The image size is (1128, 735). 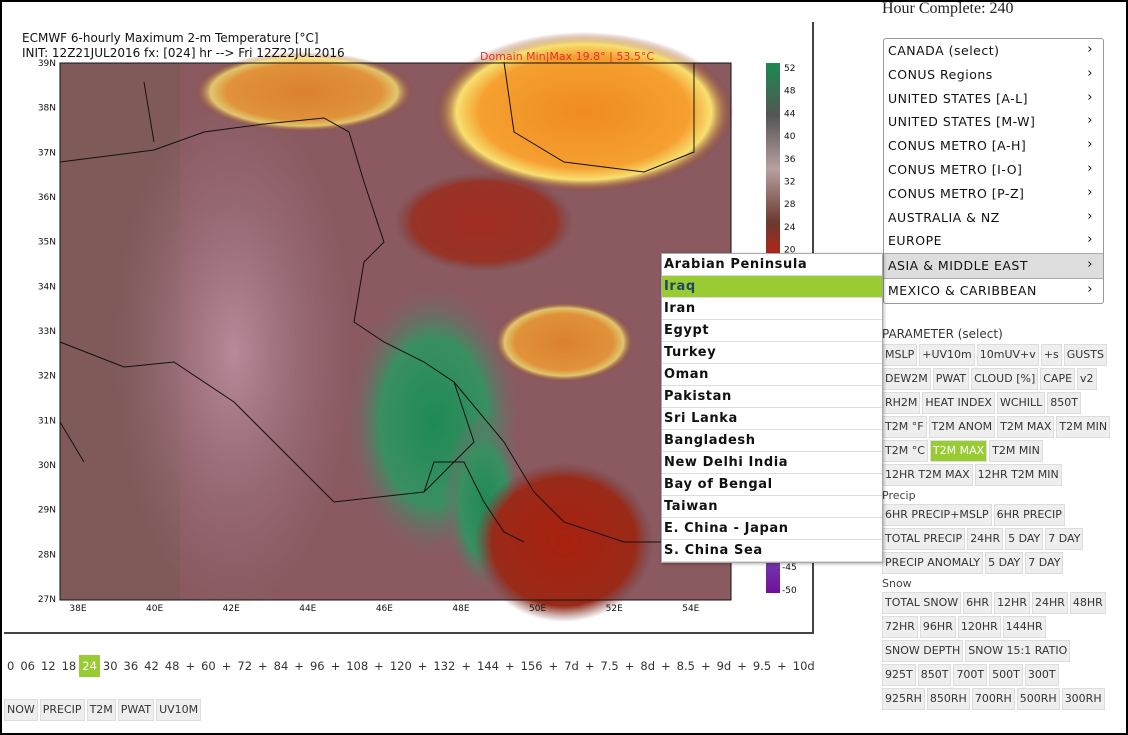 What do you see at coordinates (245, 666) in the screenshot?
I see `forecast-hour: 72` at bounding box center [245, 666].